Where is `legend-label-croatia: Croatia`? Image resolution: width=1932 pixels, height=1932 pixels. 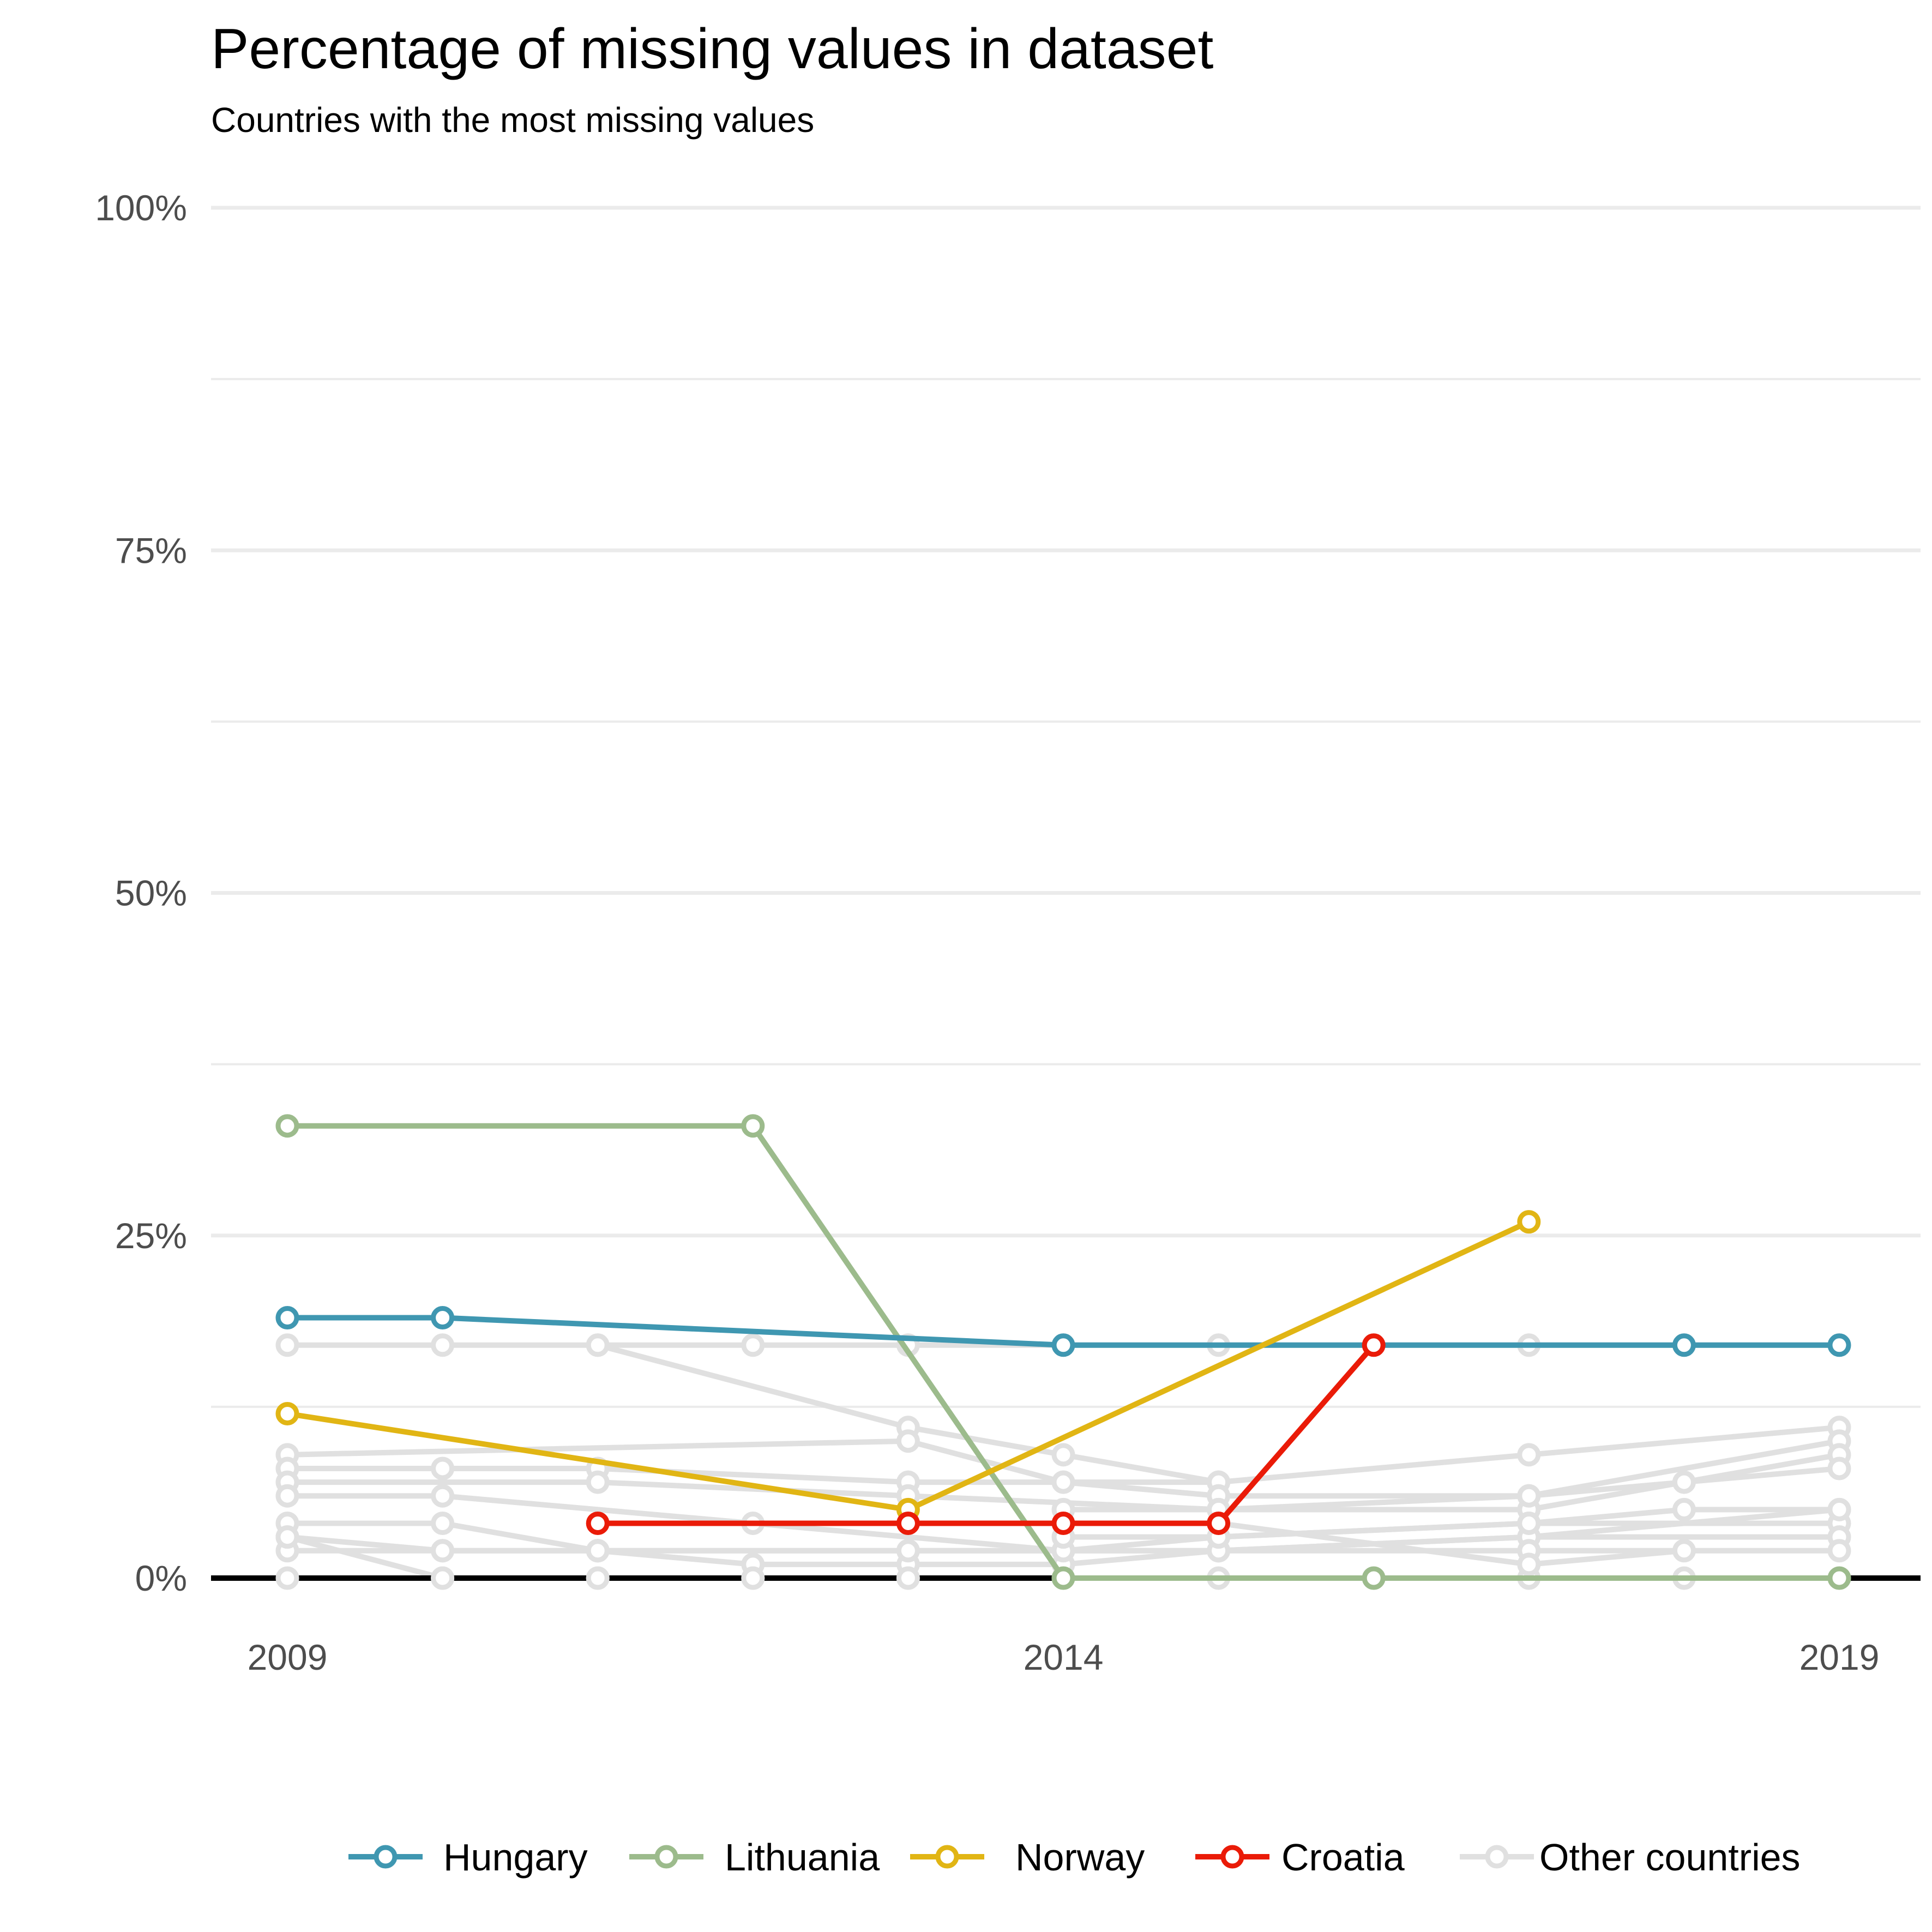 legend-label-croatia: Croatia is located at coordinates (1343, 1857).